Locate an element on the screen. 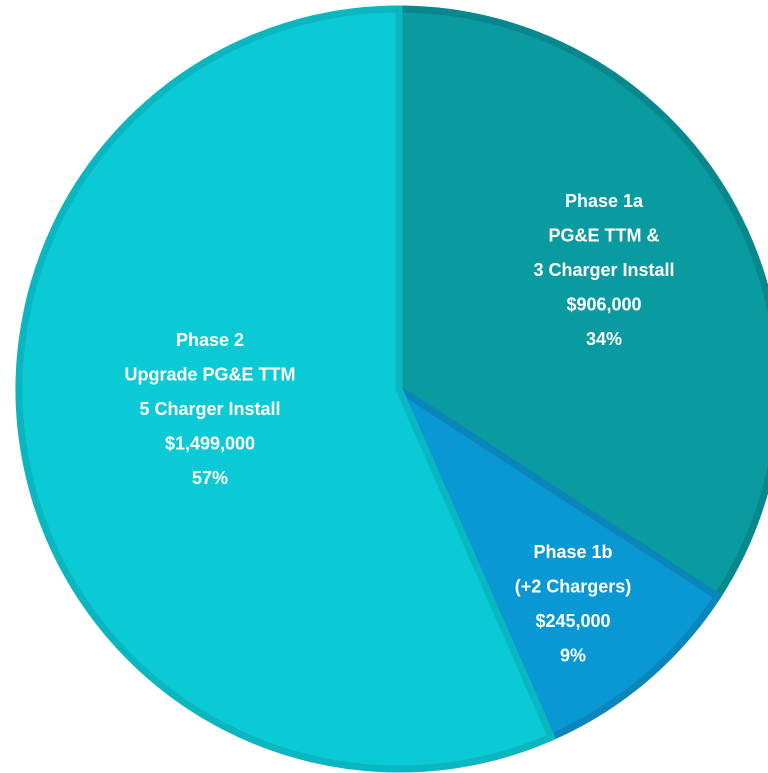 This screenshot has width=768, height=773. slice-description: PG&E TTM & is located at coordinates (604, 235).